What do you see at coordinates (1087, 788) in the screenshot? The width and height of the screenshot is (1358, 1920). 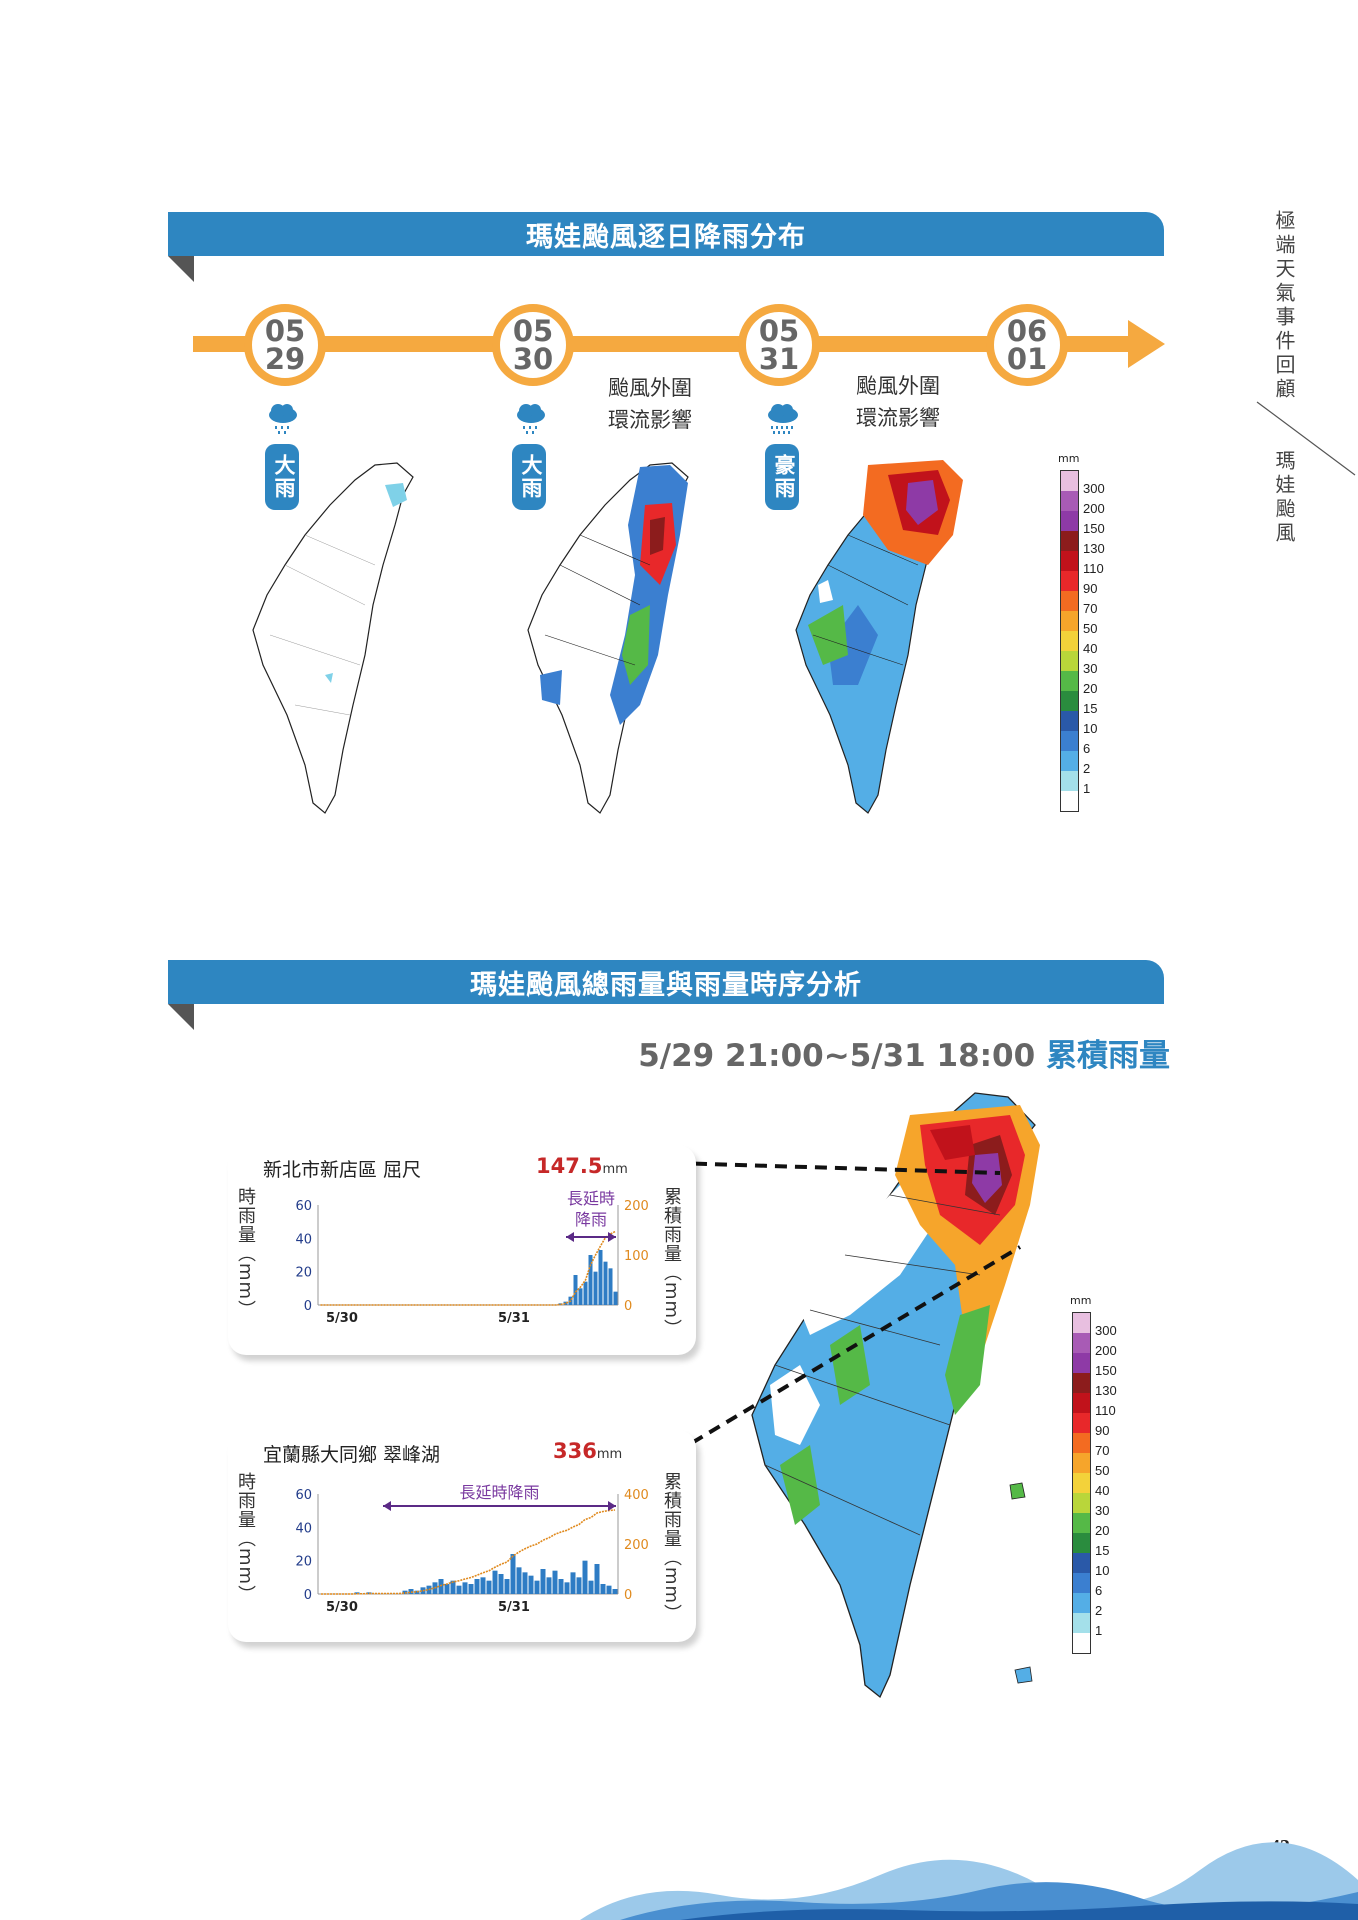 I see `legend-label: 1` at bounding box center [1087, 788].